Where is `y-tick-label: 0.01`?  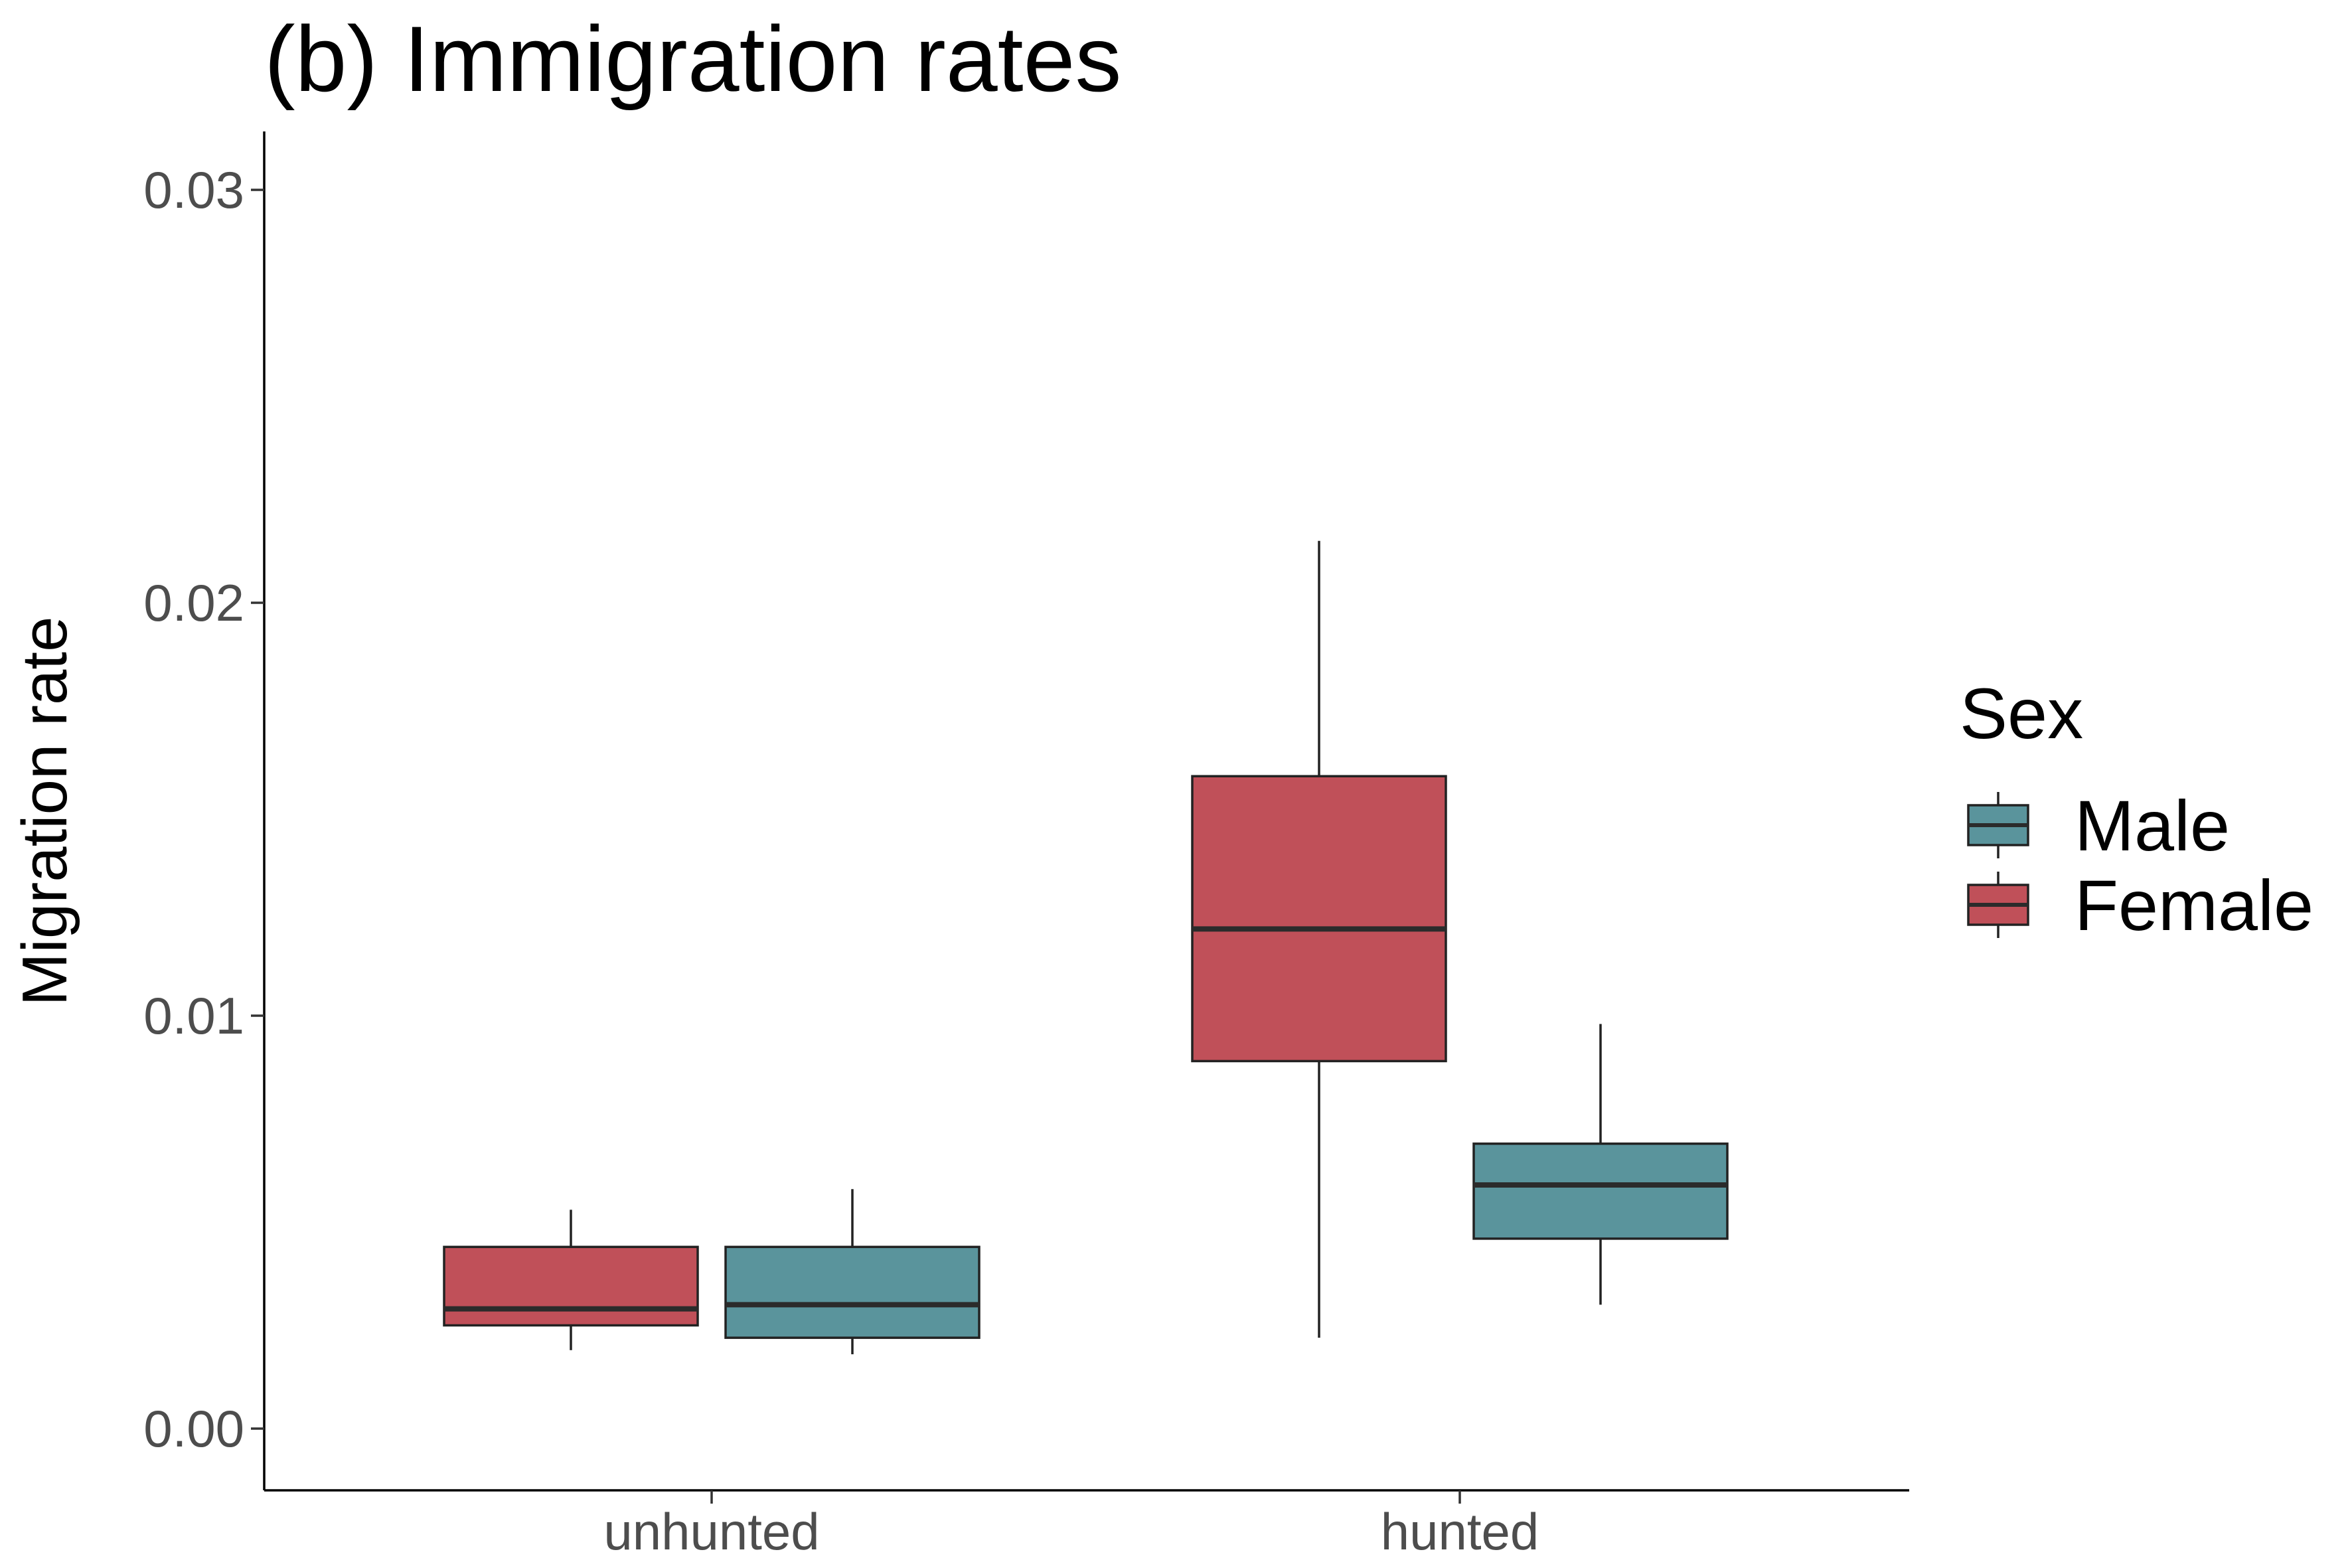
y-tick-label: 0.01 is located at coordinates (193, 1016).